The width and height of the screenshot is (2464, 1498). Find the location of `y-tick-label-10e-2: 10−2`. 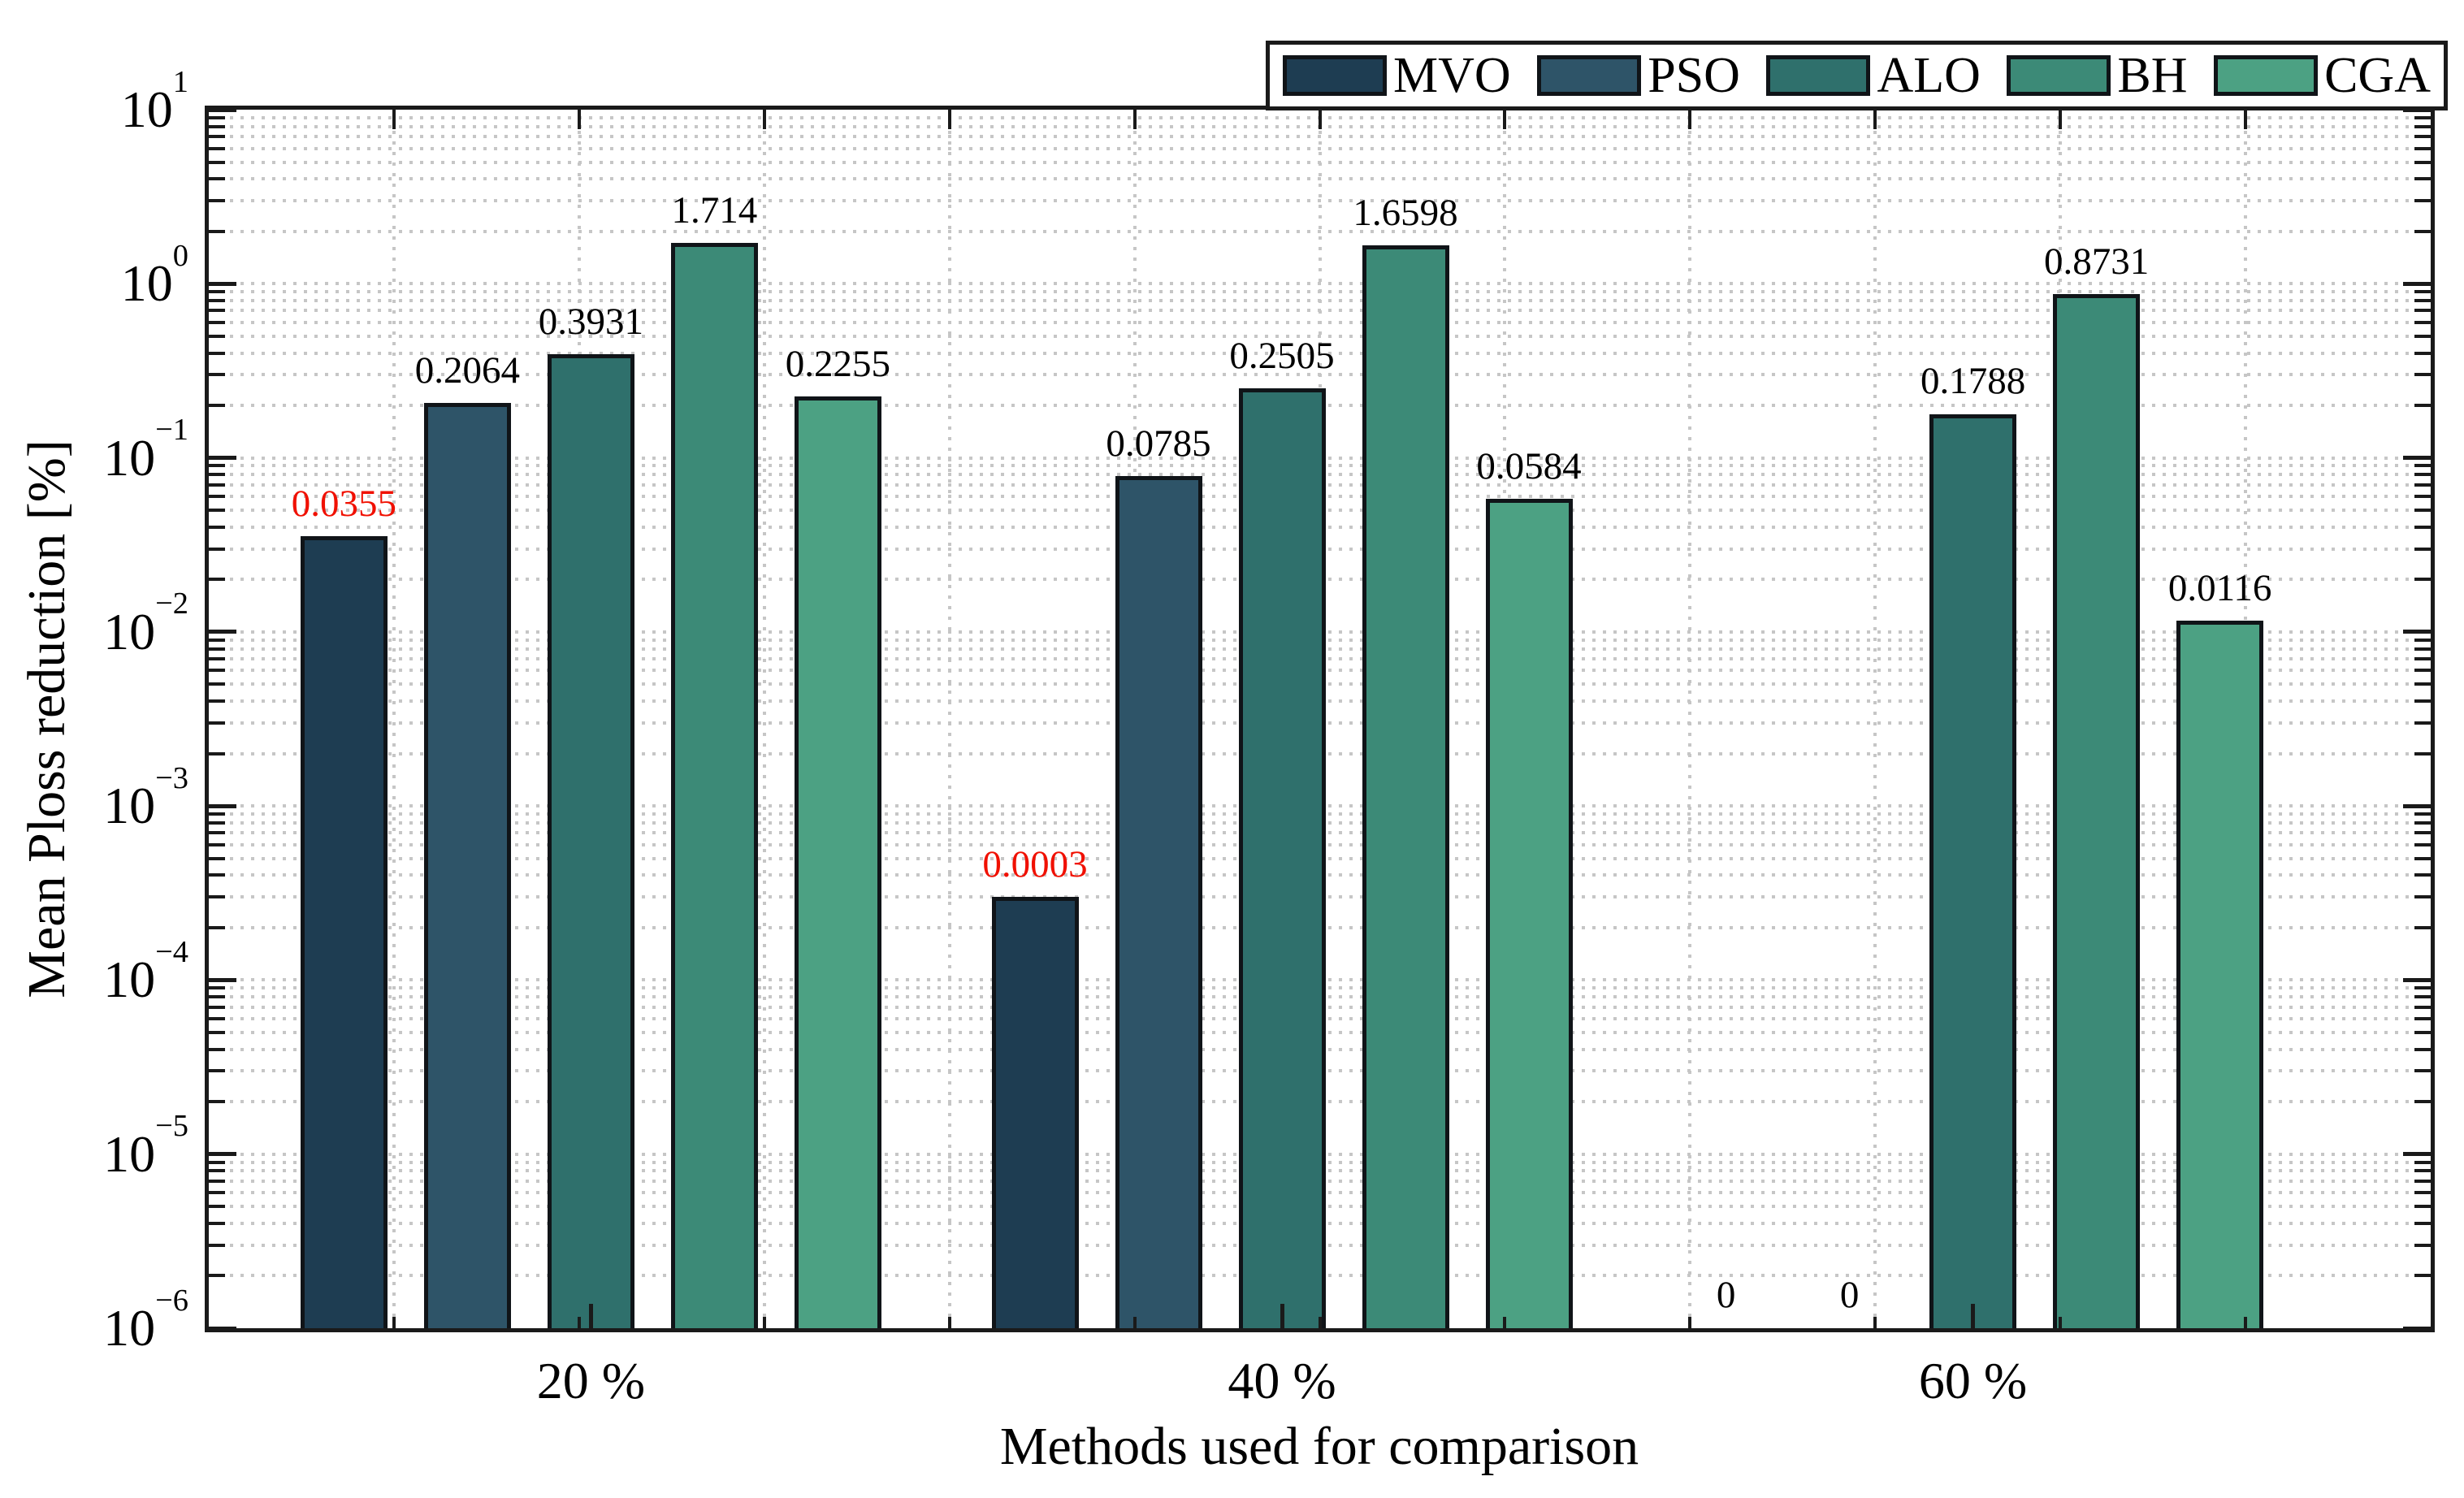

y-tick-label-10e-2: 10−2 is located at coordinates (145, 623).